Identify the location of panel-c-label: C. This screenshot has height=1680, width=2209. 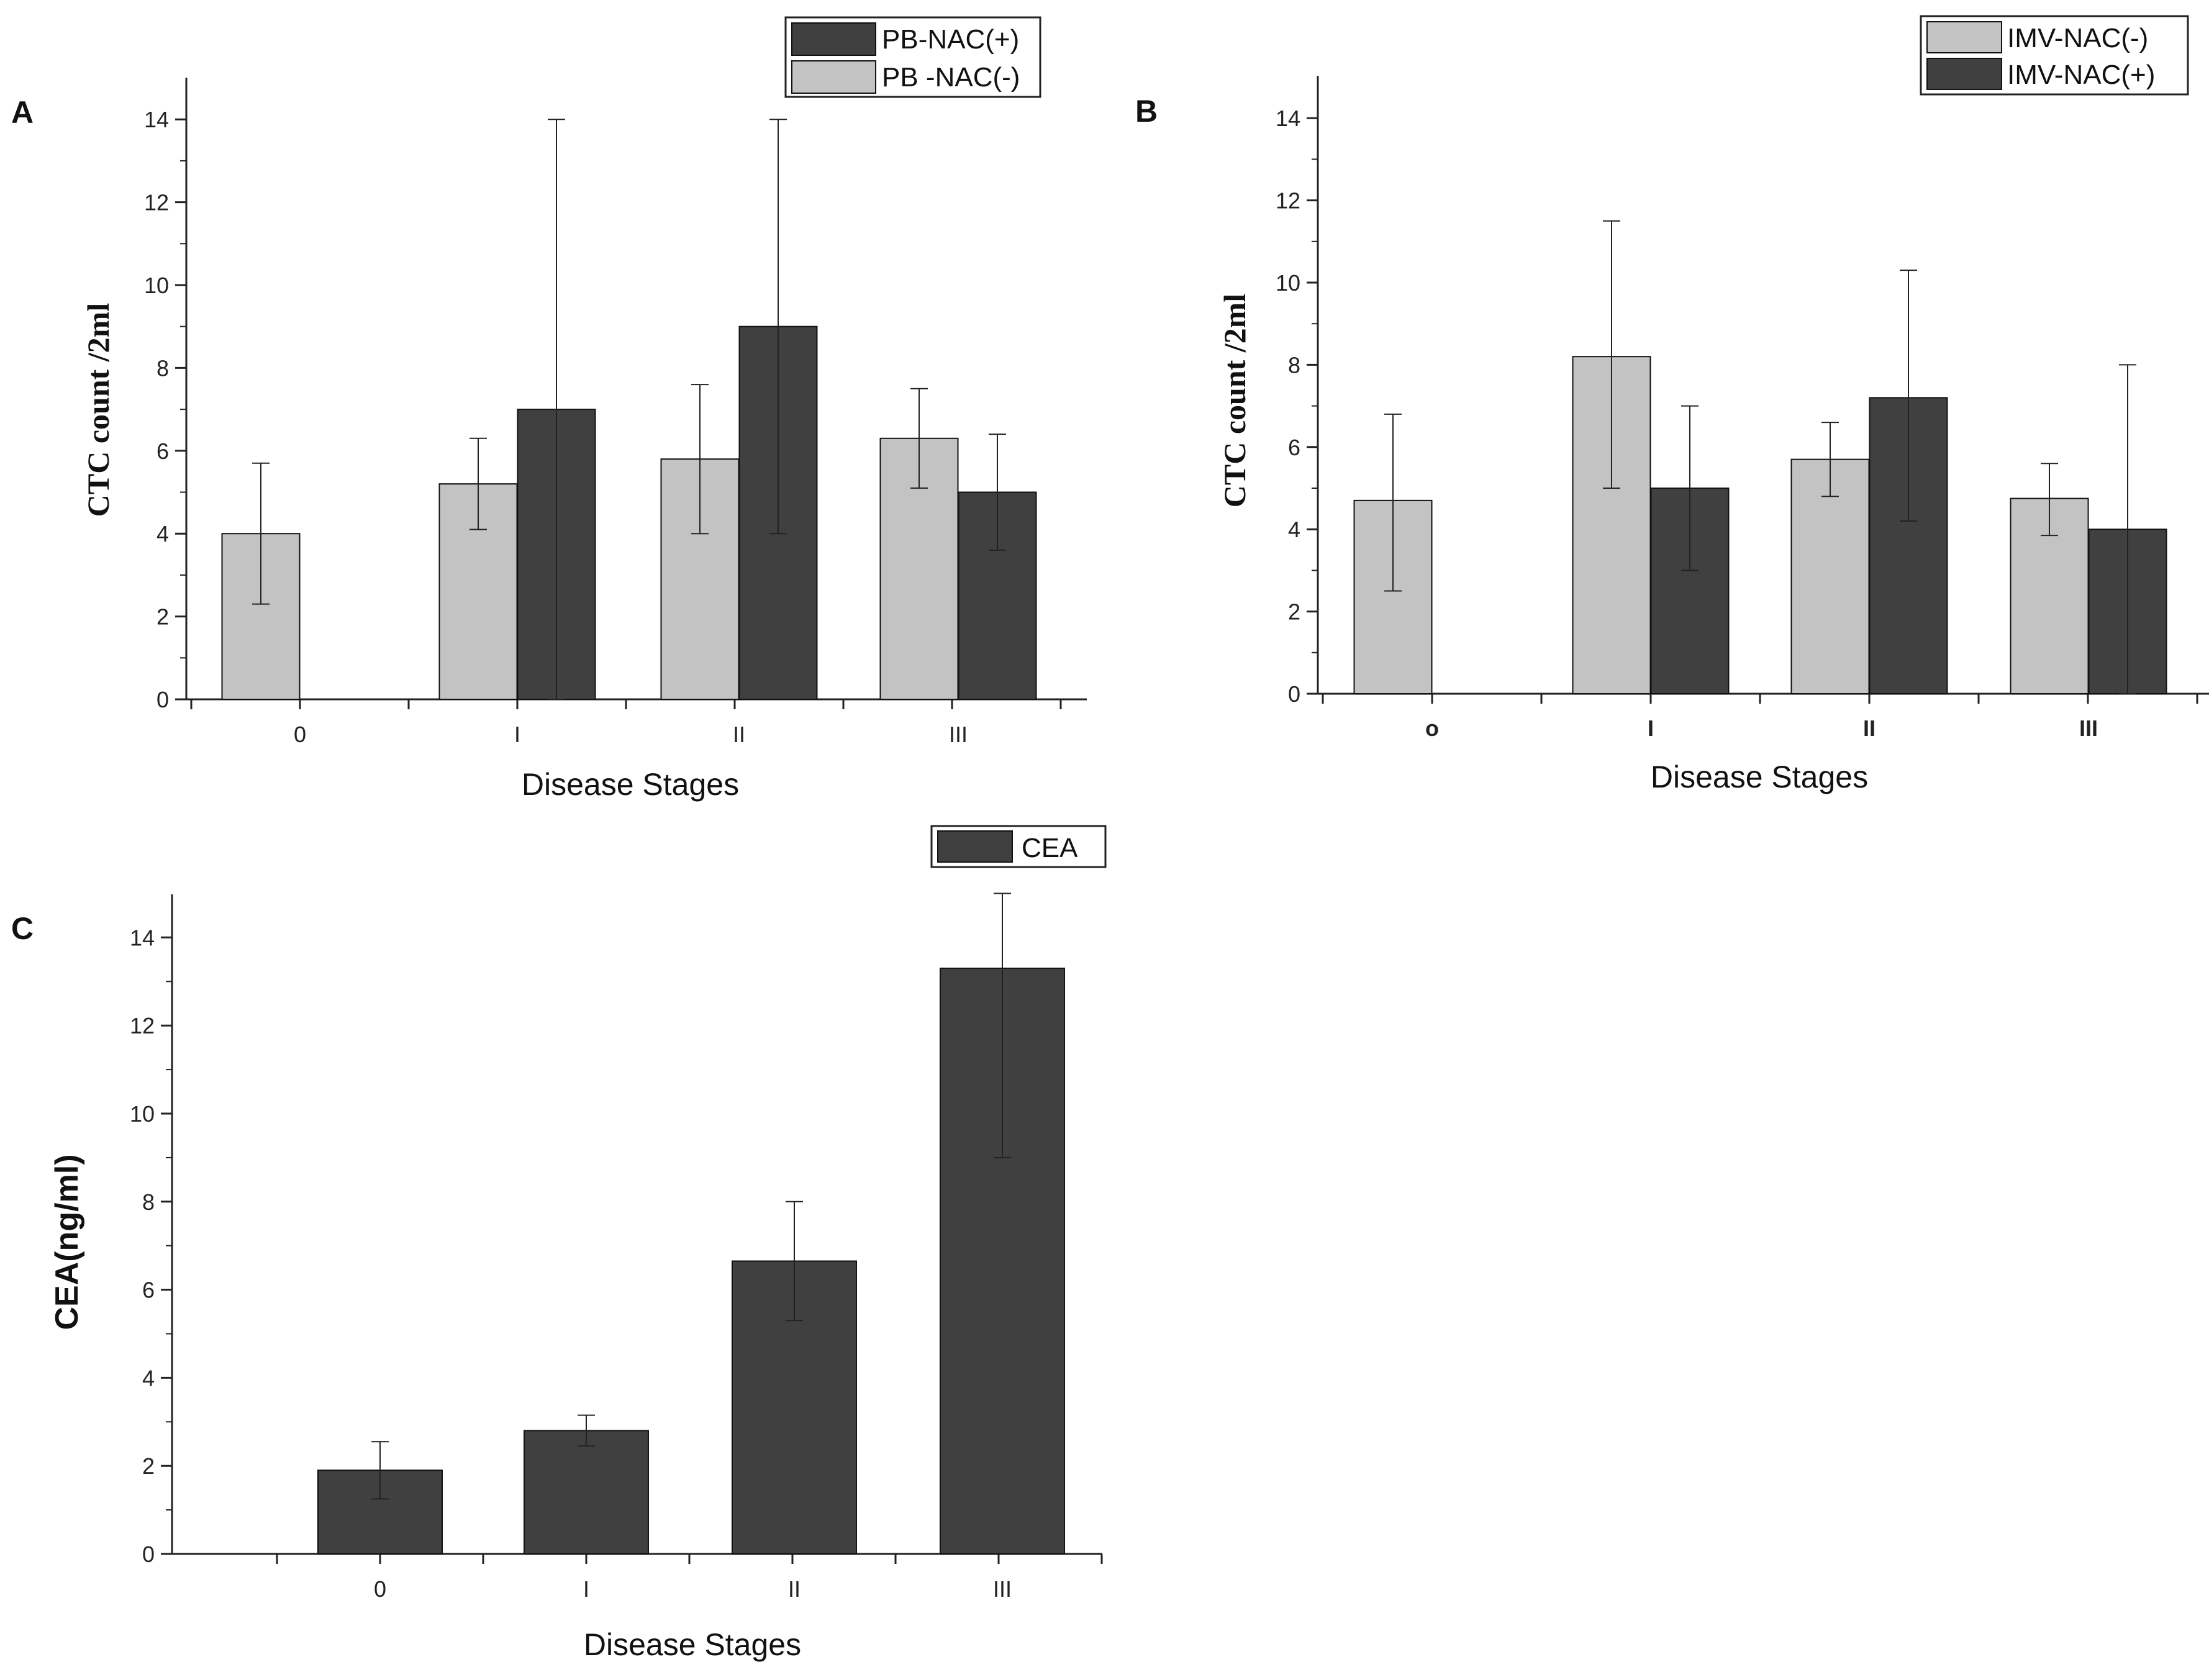
(22, 928).